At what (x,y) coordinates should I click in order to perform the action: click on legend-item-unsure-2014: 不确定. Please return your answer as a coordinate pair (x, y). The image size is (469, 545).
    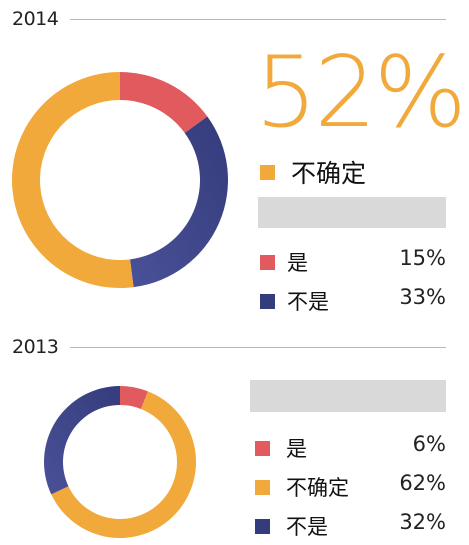
    Looking at the image, I should click on (313, 172).